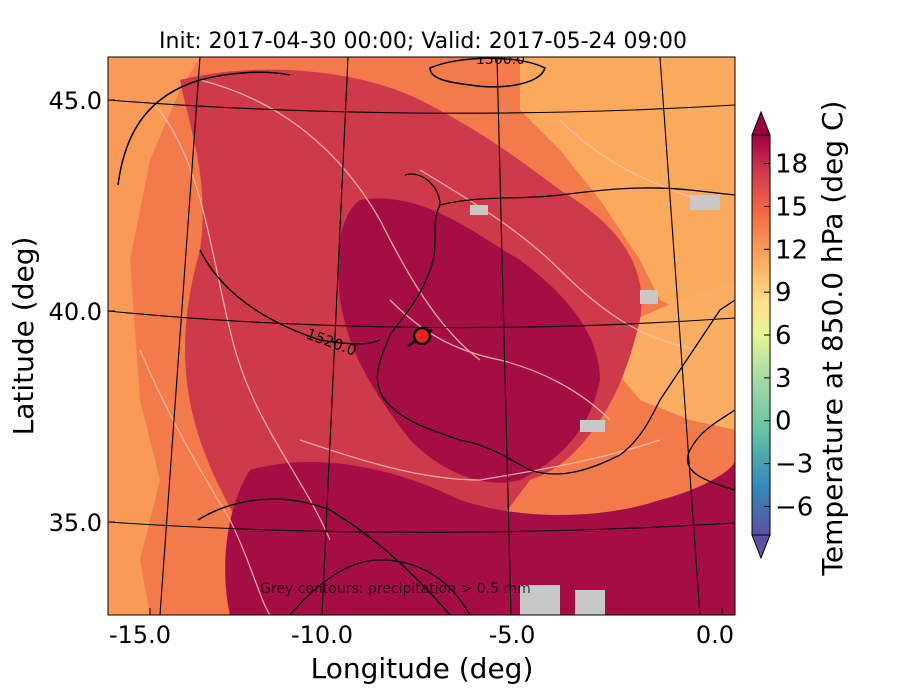 This screenshot has height=700, width=900. What do you see at coordinates (23, 336) in the screenshot?
I see `y-axis-label: Latitude (deg)` at bounding box center [23, 336].